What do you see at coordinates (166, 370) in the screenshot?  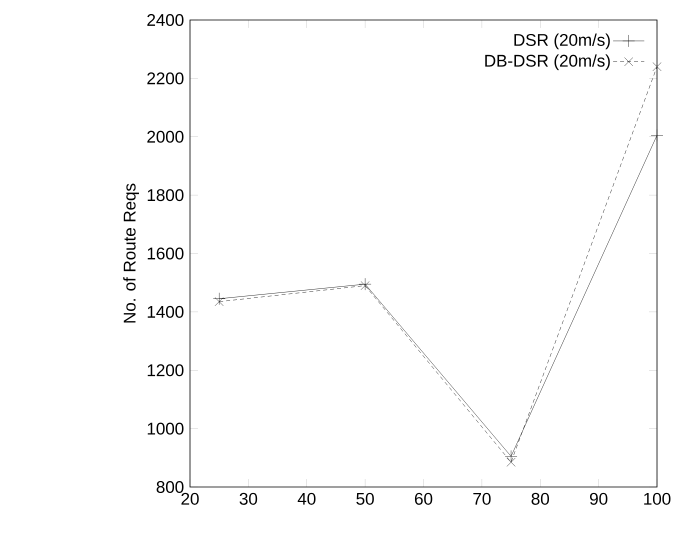 I see `y-tick-label: 1200` at bounding box center [166, 370].